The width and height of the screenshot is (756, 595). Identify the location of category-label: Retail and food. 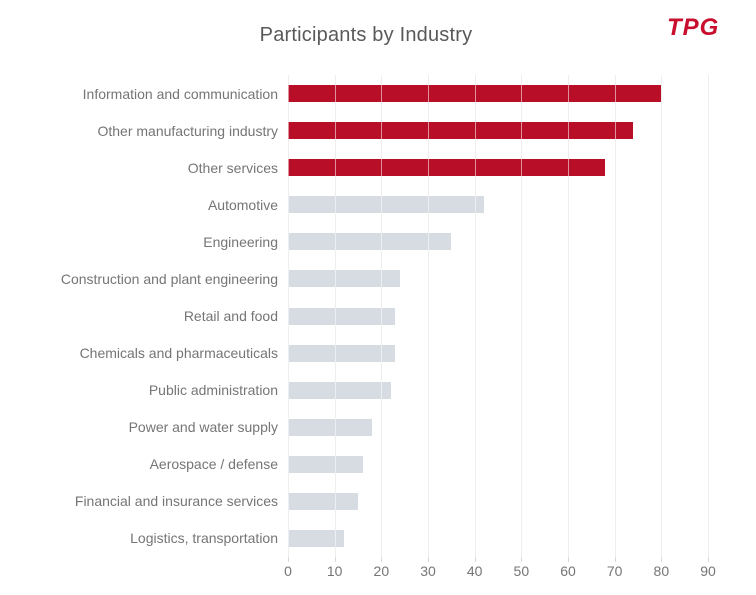
(230, 316).